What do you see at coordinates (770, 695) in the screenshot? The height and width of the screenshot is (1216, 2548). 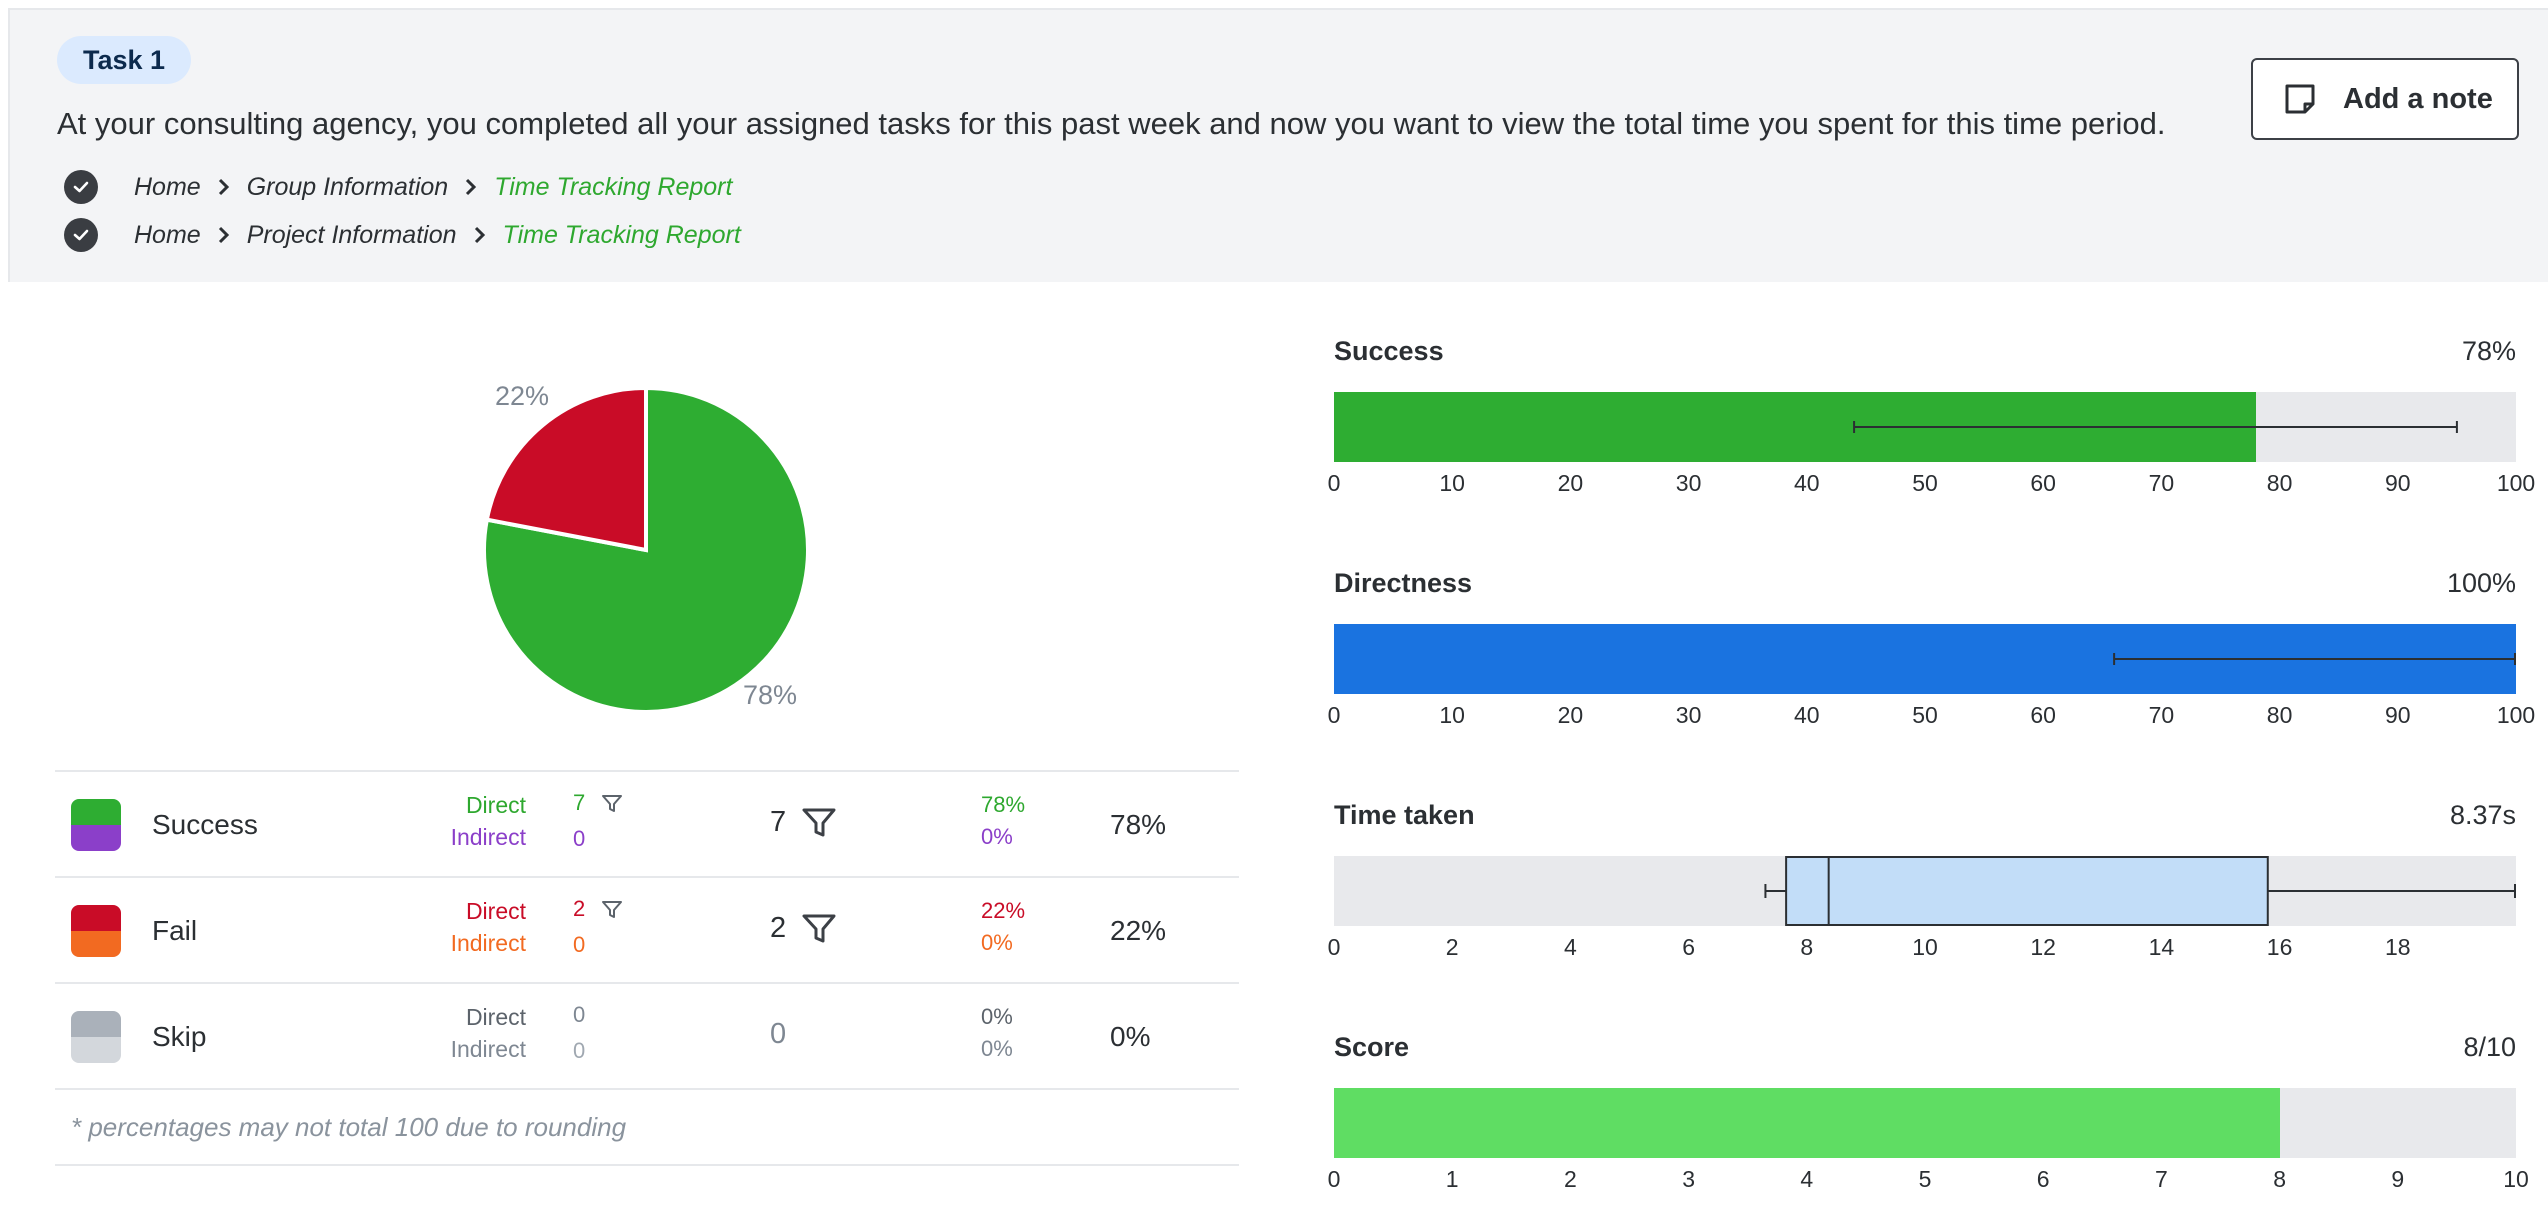 I see `pie-label-success: 78%` at bounding box center [770, 695].